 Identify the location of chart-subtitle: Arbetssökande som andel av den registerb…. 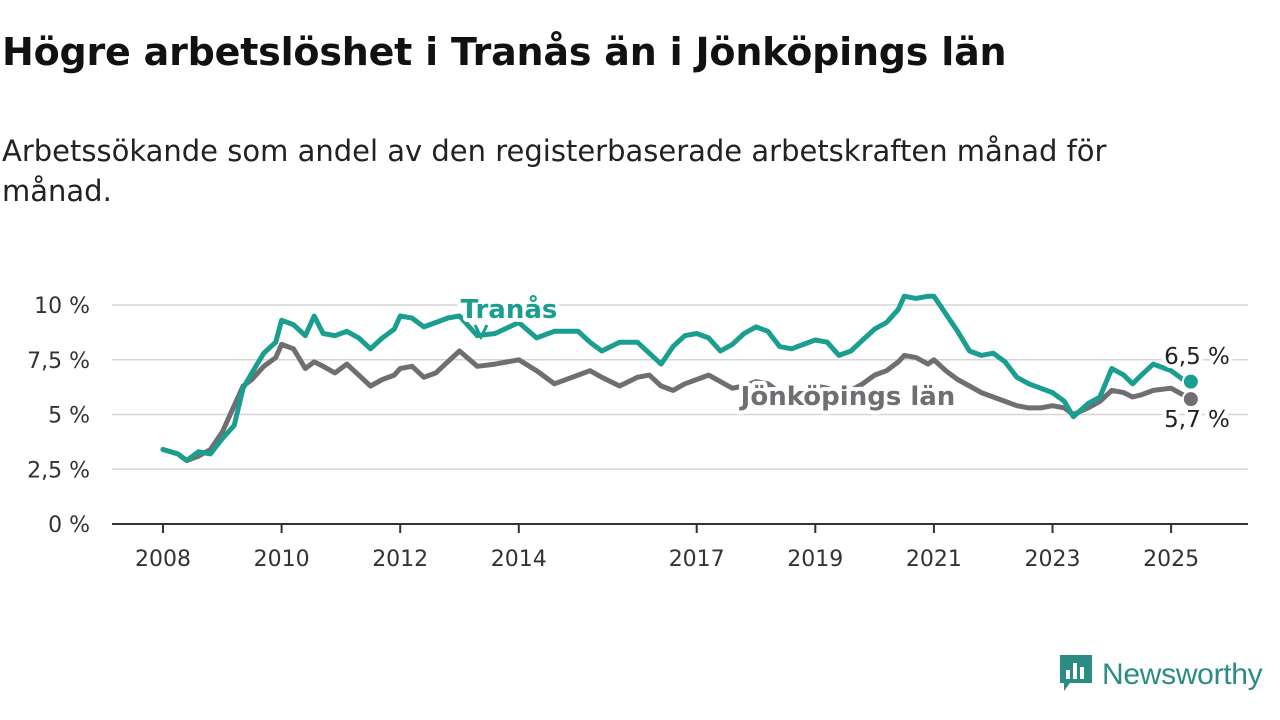
(554, 171).